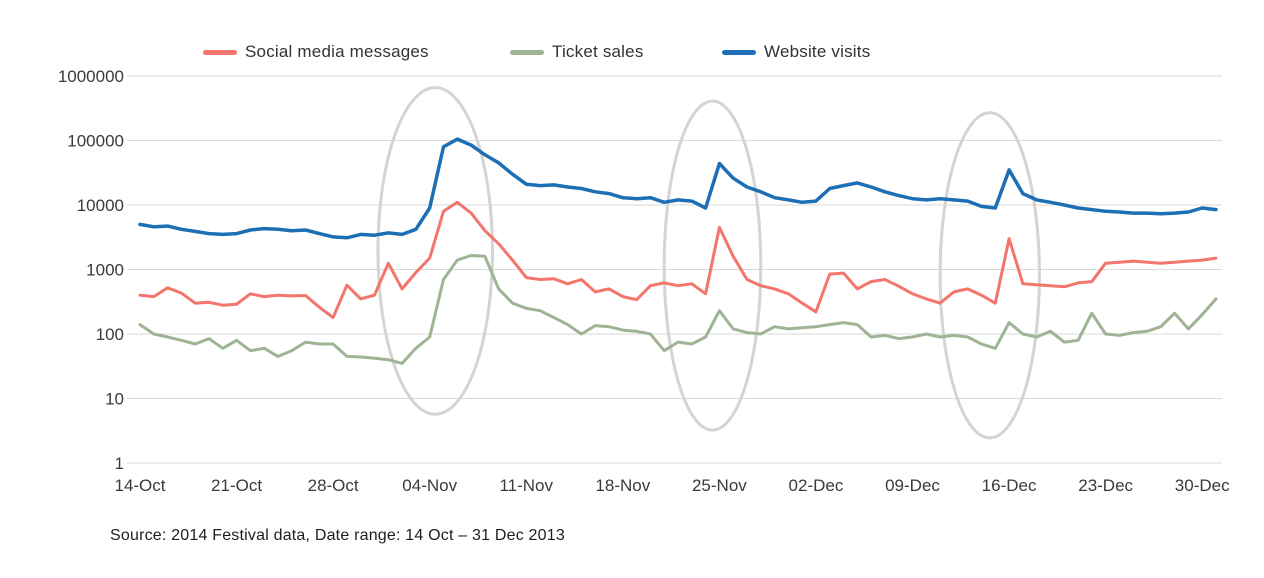  What do you see at coordinates (622, 485) in the screenshot?
I see `svg-text: 18-Nov` at bounding box center [622, 485].